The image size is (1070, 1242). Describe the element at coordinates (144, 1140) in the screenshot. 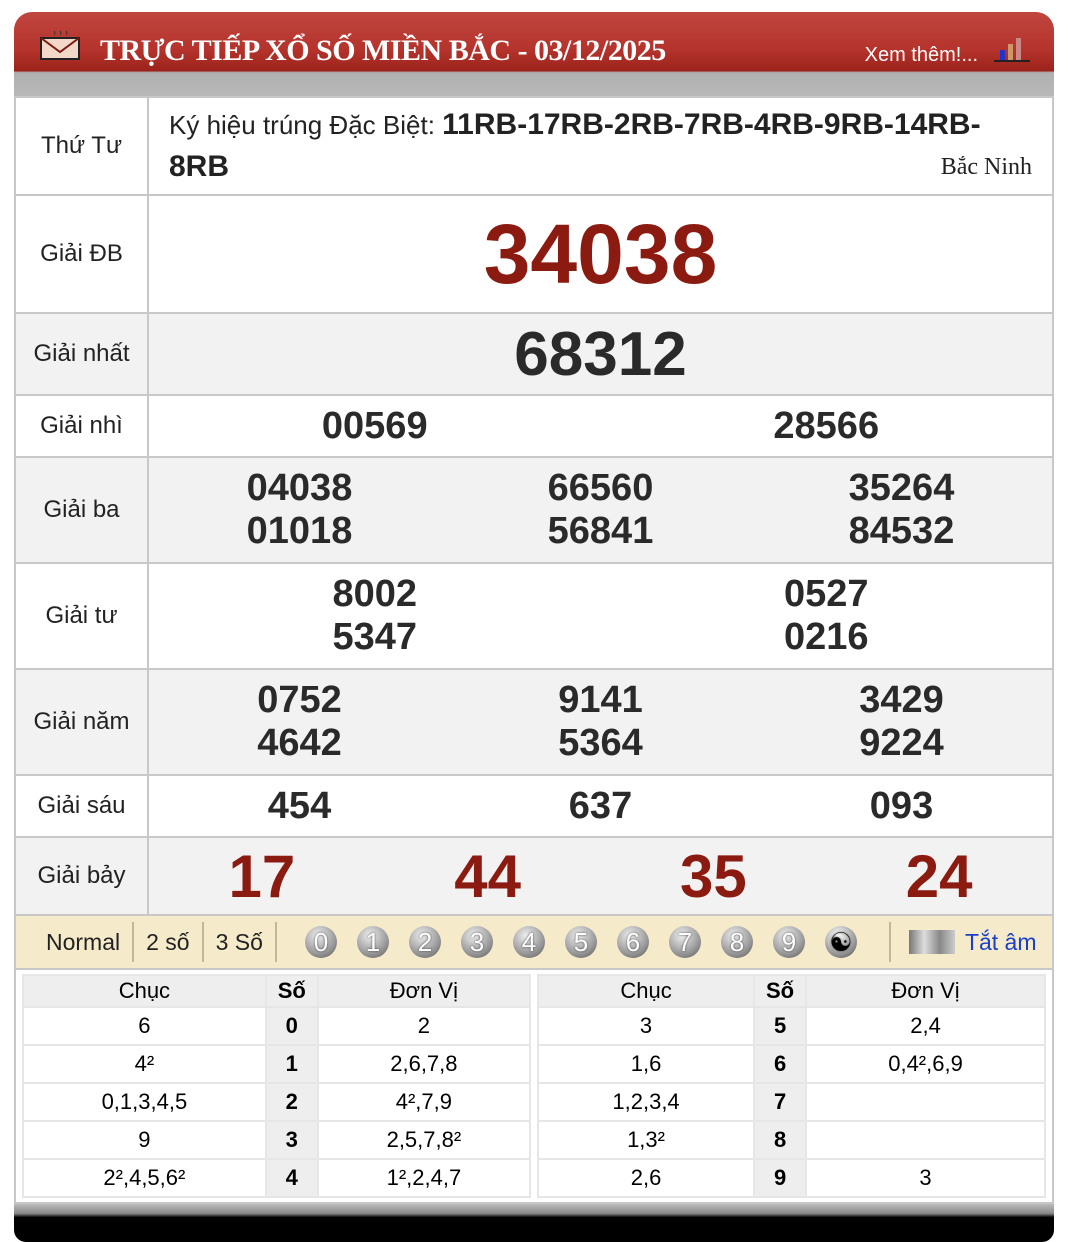

I see `loto-tens: 9` at that location.